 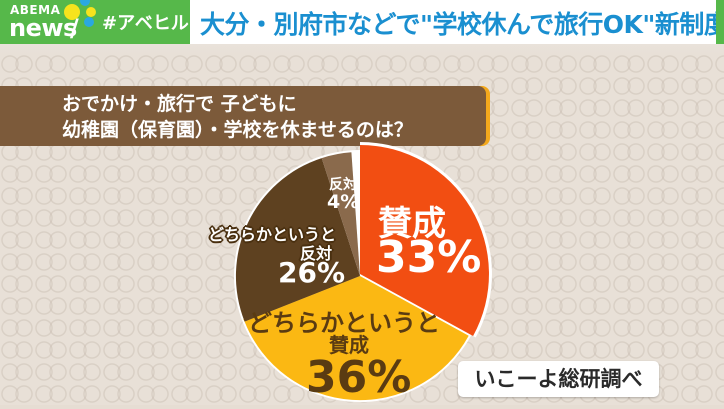 I want to click on slice-label-somewhat-disagree-name-2: 反対, so click(x=316, y=253).